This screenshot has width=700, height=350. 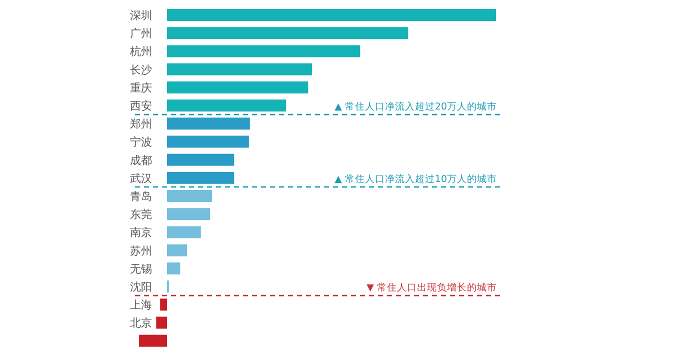 I want to click on ref-line-label: ▲ 常住人口净流入超过10万人的城市, so click(x=415, y=178).